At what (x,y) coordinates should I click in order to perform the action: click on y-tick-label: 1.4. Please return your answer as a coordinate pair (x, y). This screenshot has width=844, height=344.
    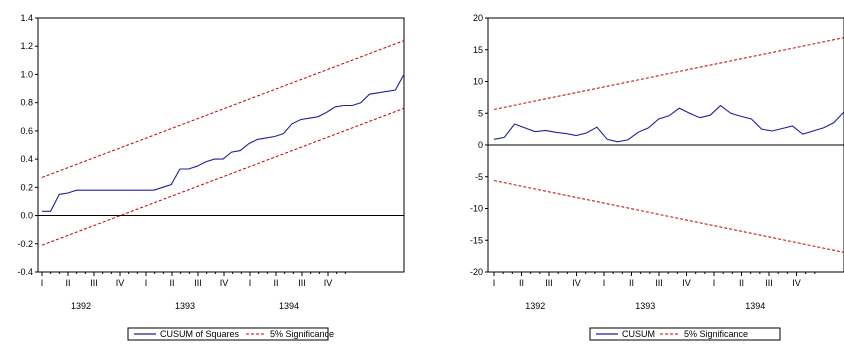
    Looking at the image, I should click on (26, 18).